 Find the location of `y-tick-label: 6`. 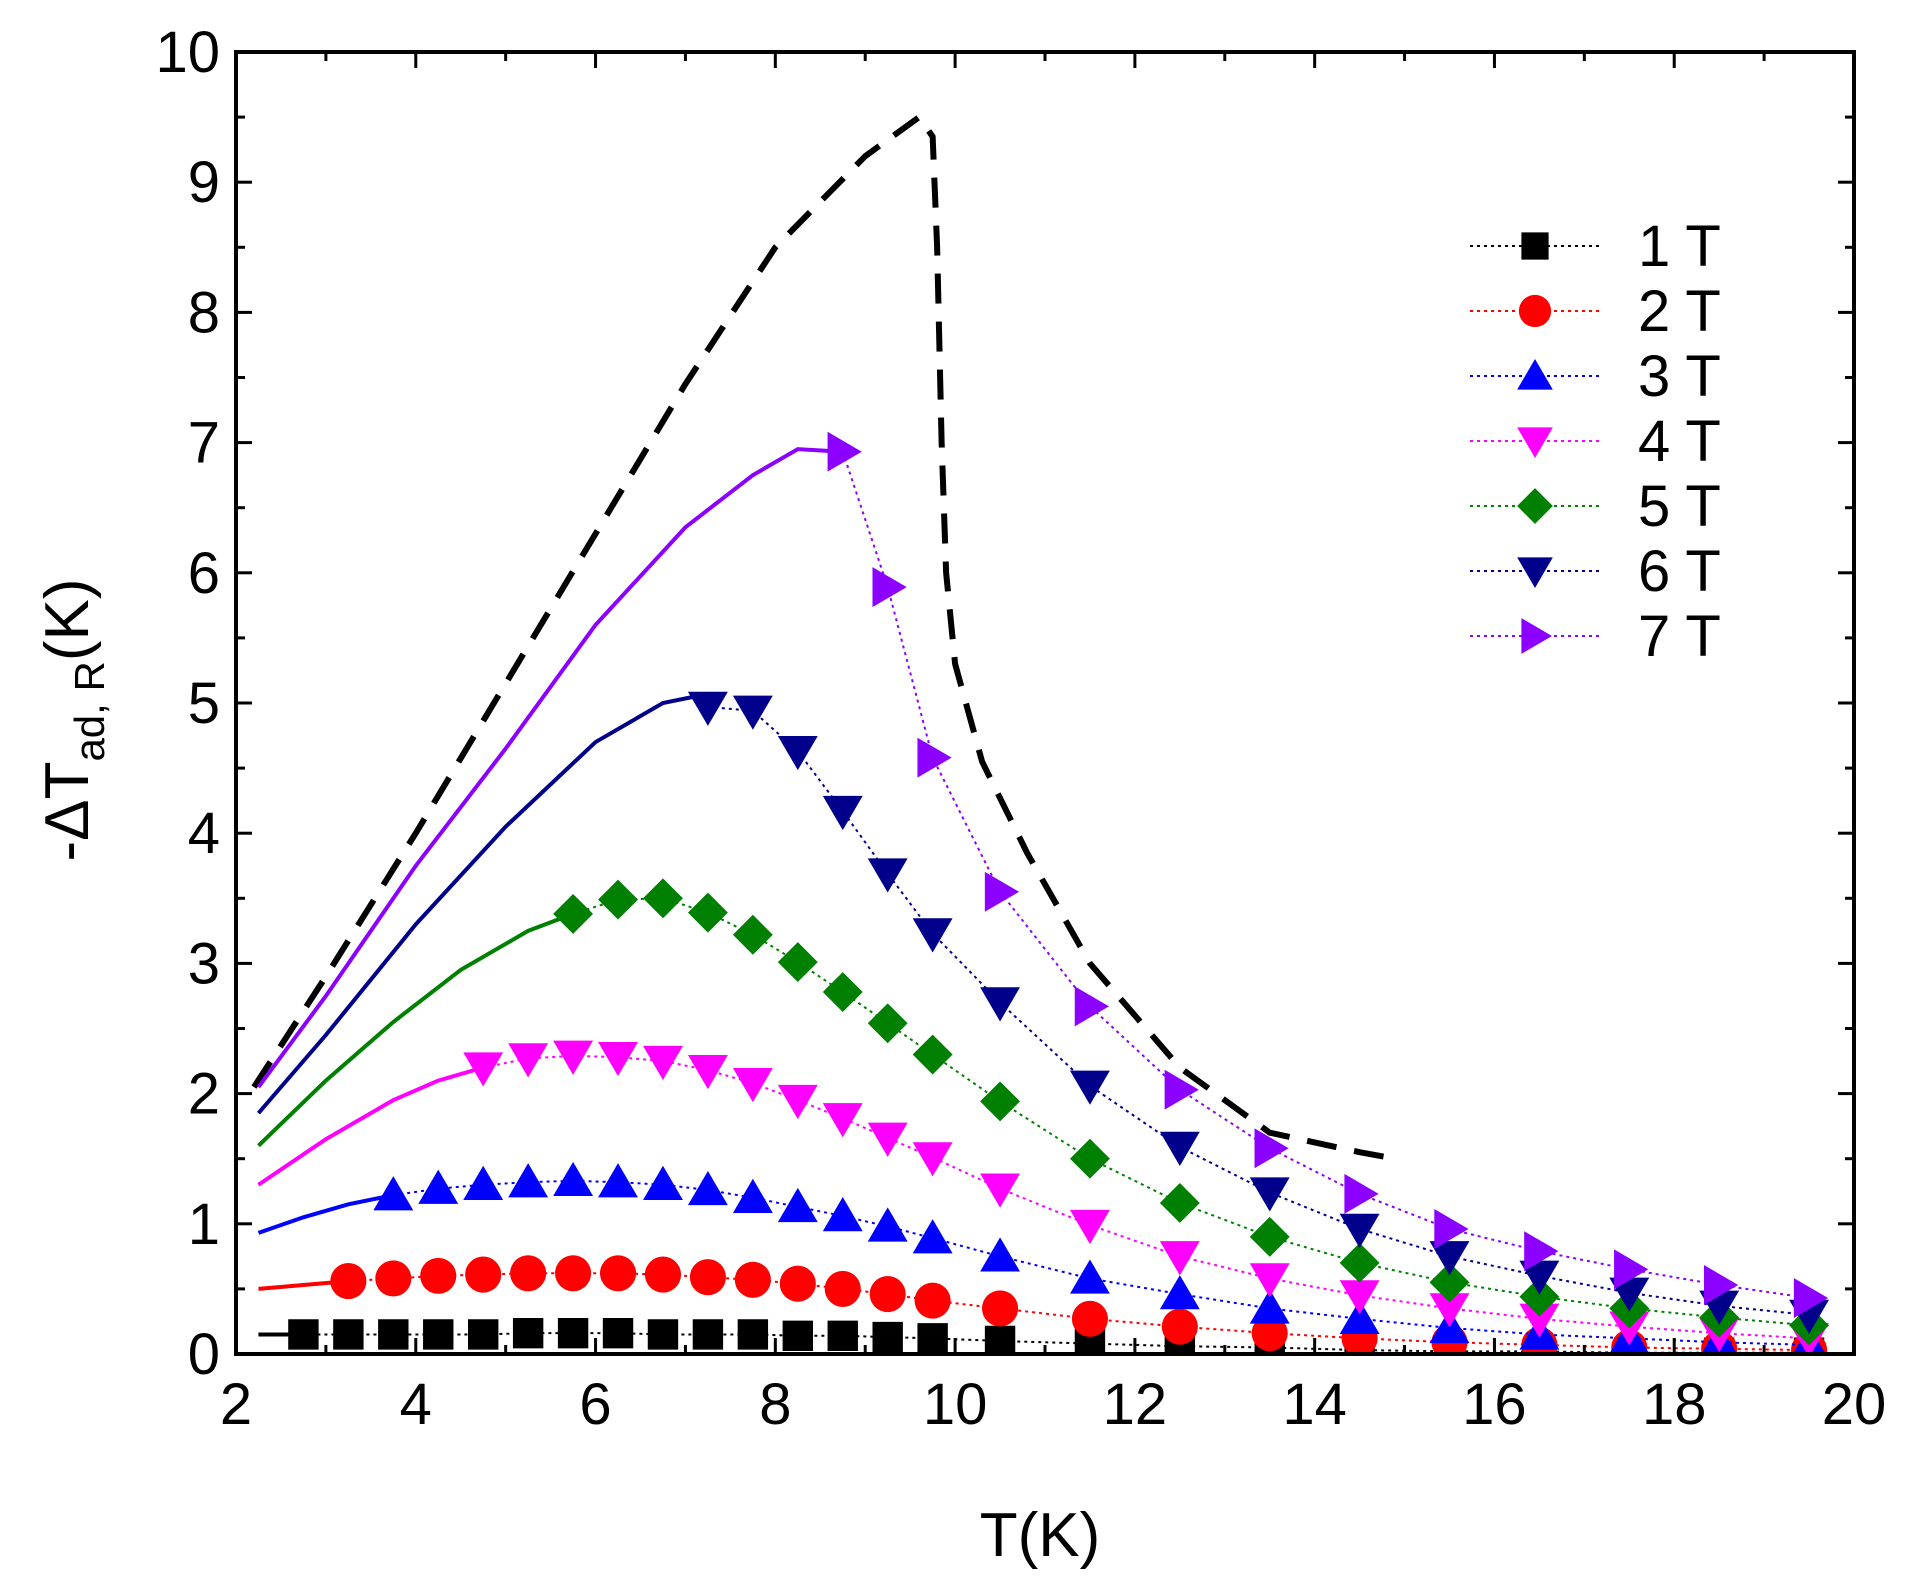

y-tick-label: 6 is located at coordinates (204, 573).